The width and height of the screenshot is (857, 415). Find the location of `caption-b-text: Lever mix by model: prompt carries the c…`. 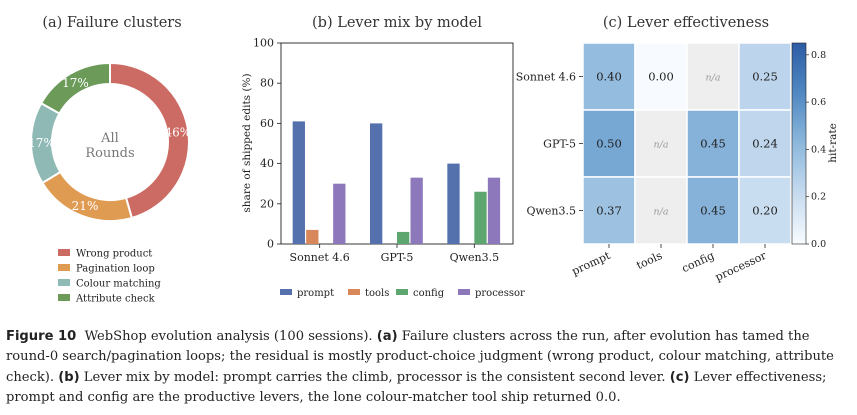

caption-b-text: Lever mix by model: prompt carries the c… is located at coordinates (374, 377).